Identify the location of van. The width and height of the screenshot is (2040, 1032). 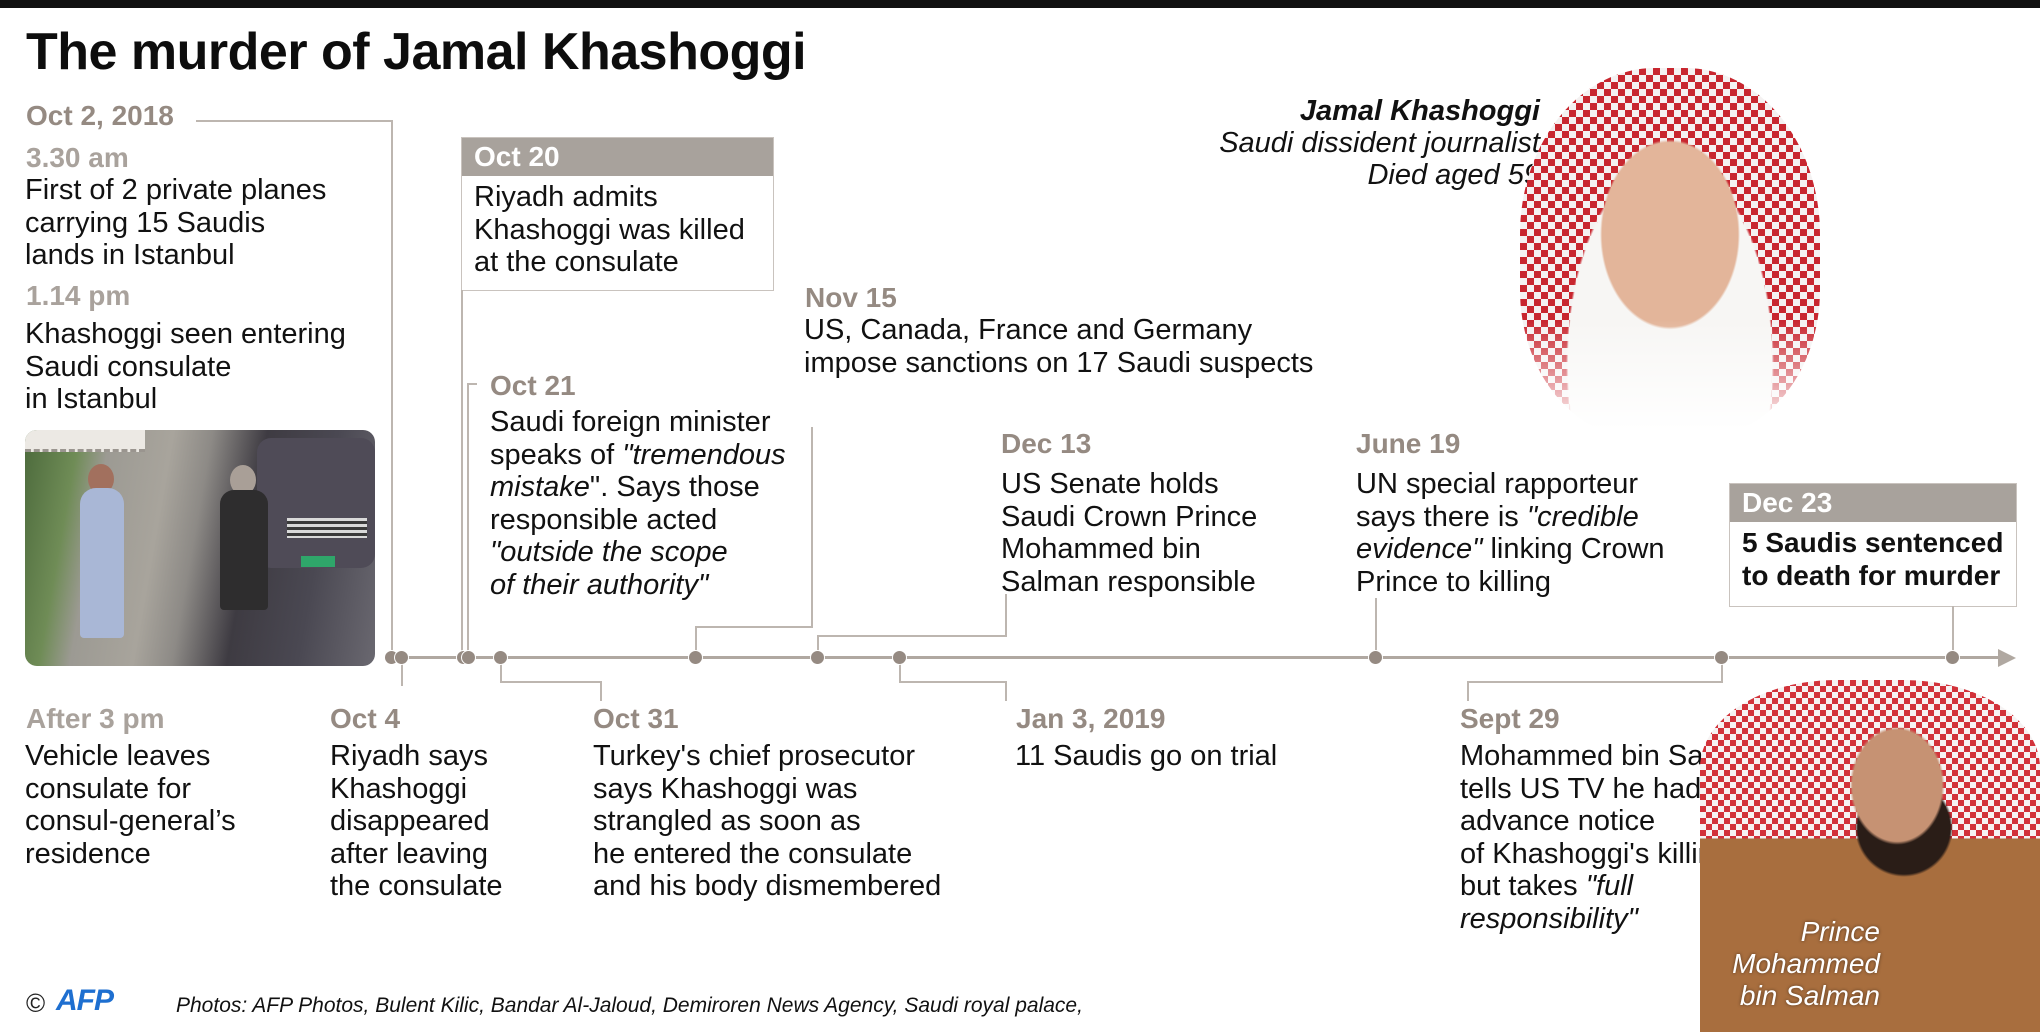
(316, 503).